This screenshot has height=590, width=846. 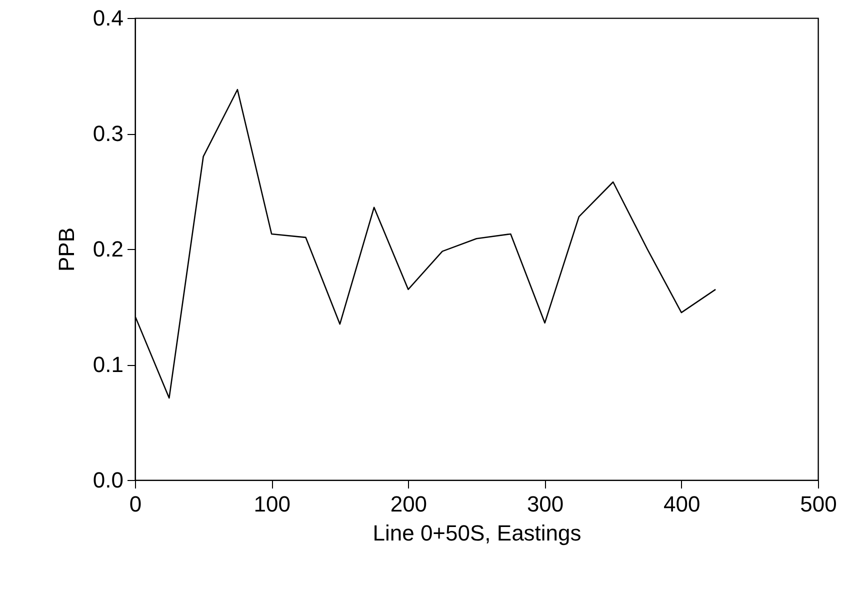 What do you see at coordinates (108, 480) in the screenshot?
I see `y-tick-label: 0.0` at bounding box center [108, 480].